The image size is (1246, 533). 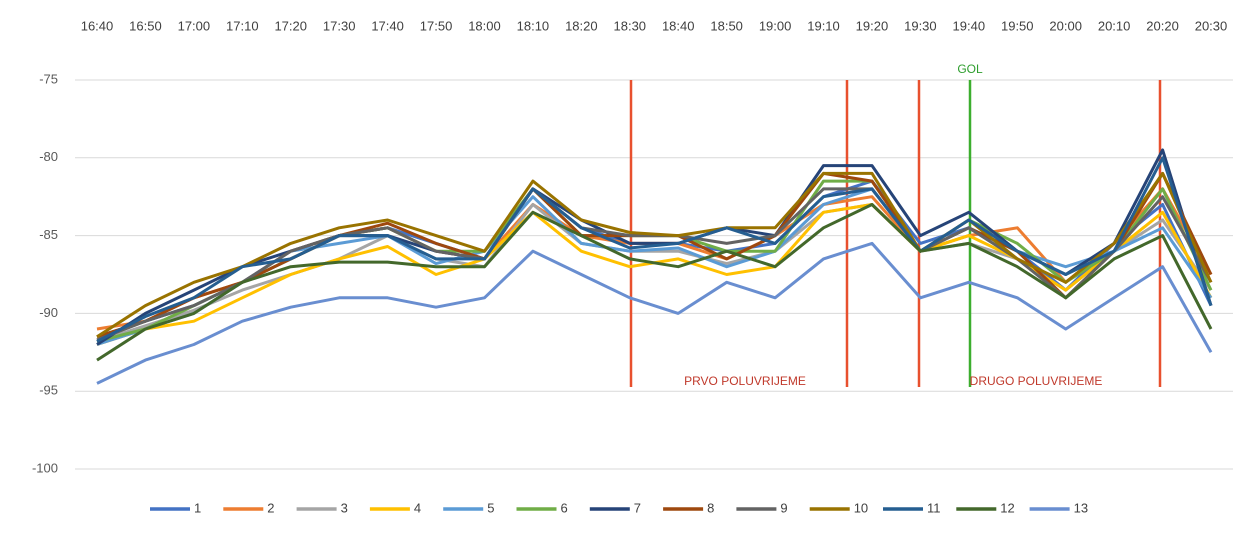 What do you see at coordinates (45, 467) in the screenshot?
I see `y-tick-label: -100` at bounding box center [45, 467].